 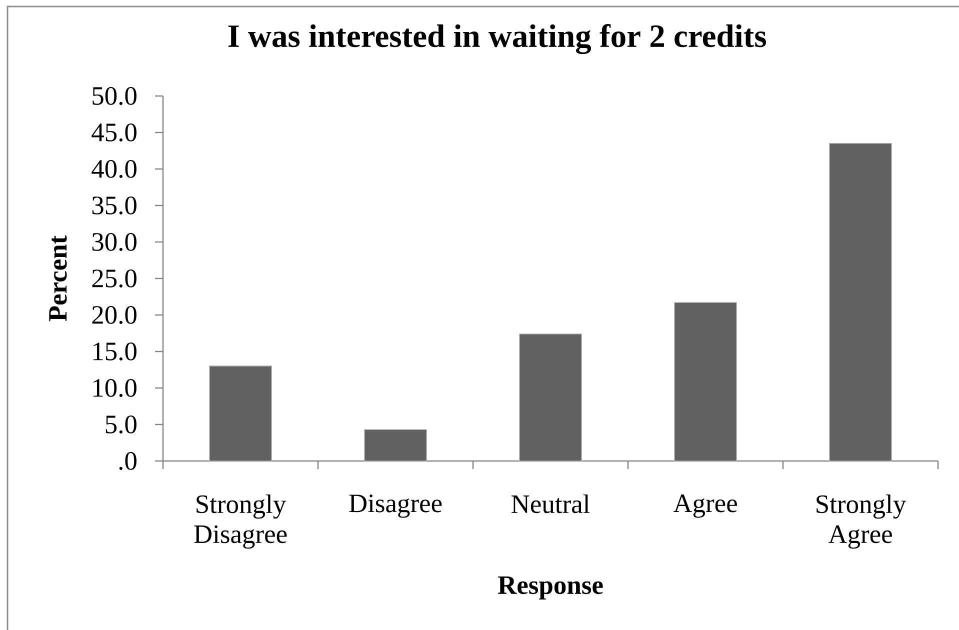 What do you see at coordinates (705, 506) in the screenshot?
I see `x-tick-label: Agree` at bounding box center [705, 506].